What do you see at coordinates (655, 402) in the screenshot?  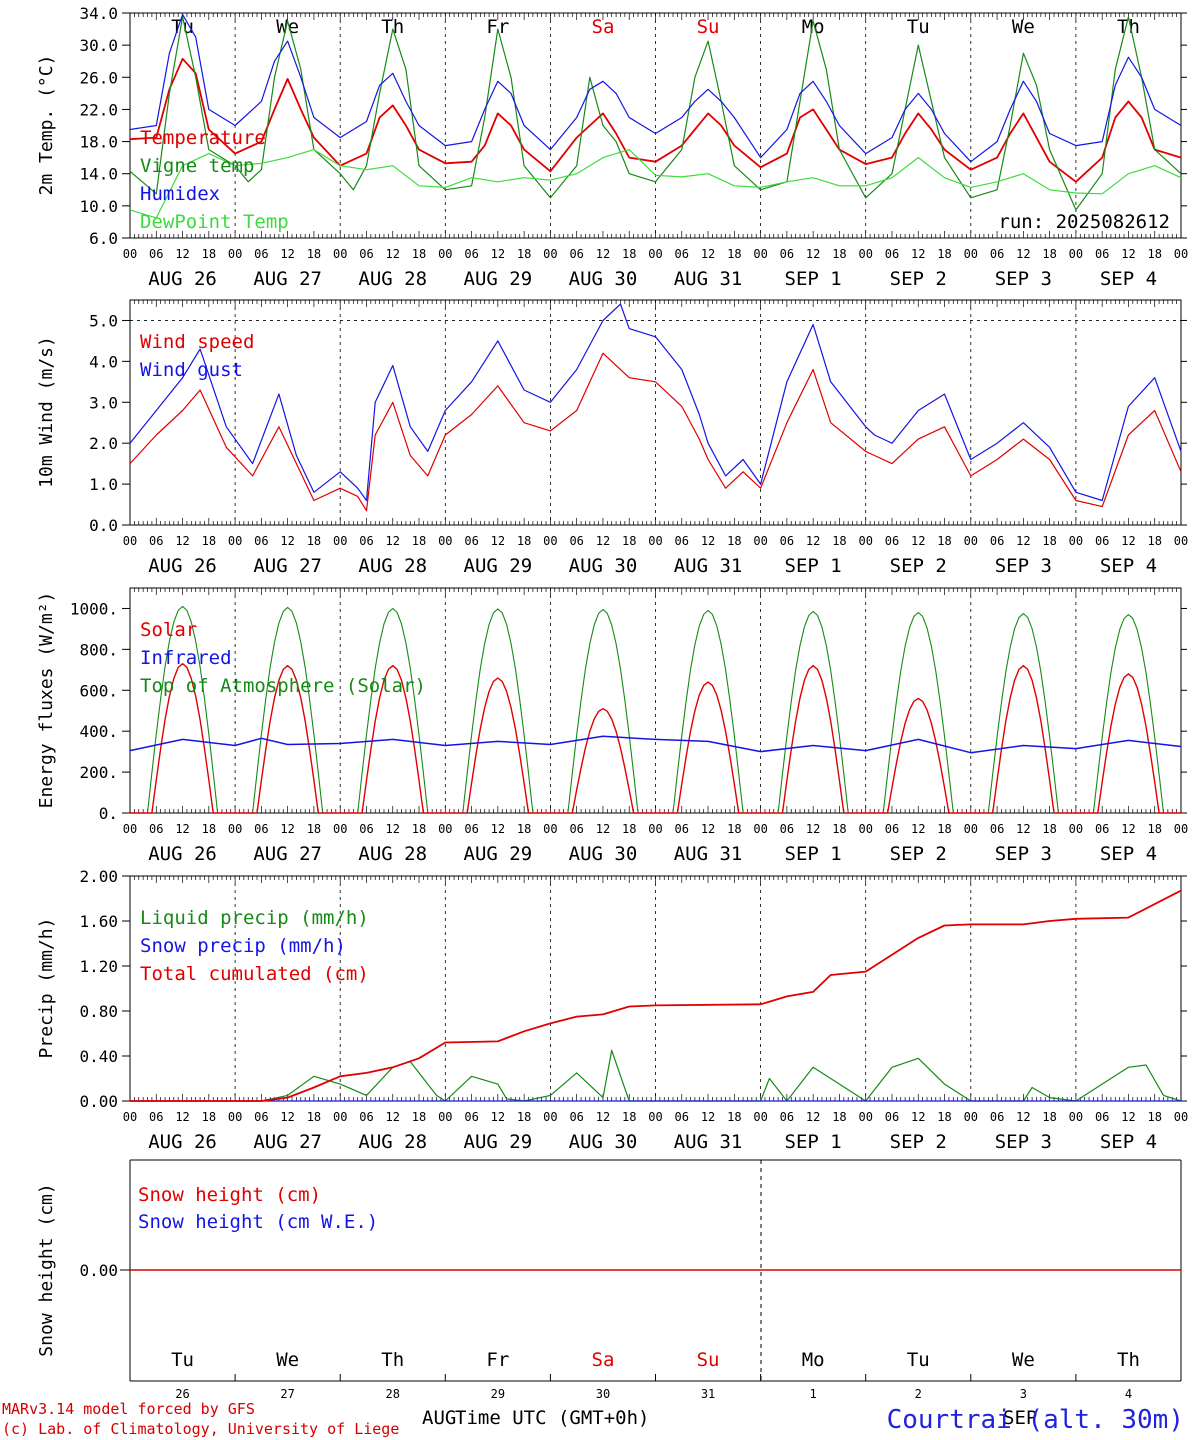 I see `series-wind-gust` at bounding box center [655, 402].